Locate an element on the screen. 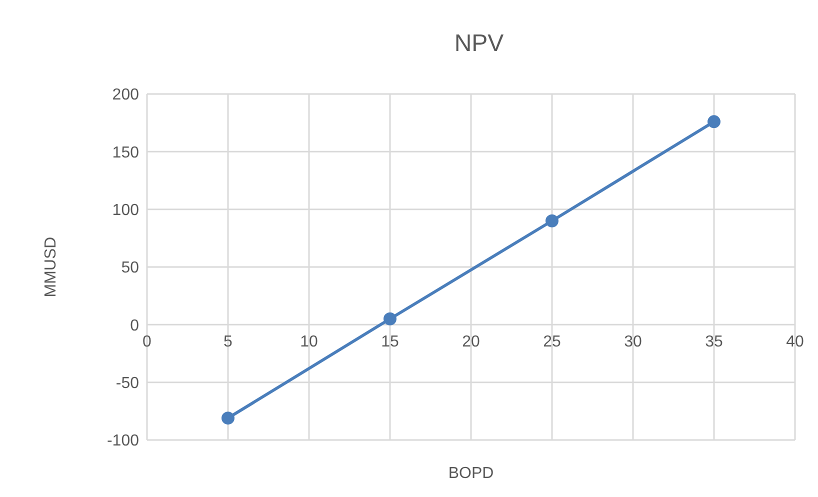 Image resolution: width=818 pixels, height=497 pixels. y-tick-label: 150 is located at coordinates (126, 153).